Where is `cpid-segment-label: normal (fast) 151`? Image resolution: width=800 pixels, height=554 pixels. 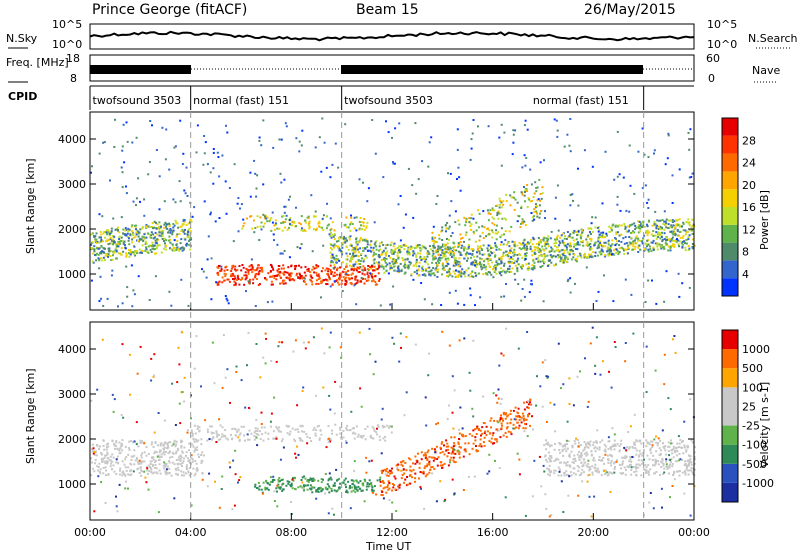 cpid-segment-label: normal (fast) 151 is located at coordinates (241, 100).